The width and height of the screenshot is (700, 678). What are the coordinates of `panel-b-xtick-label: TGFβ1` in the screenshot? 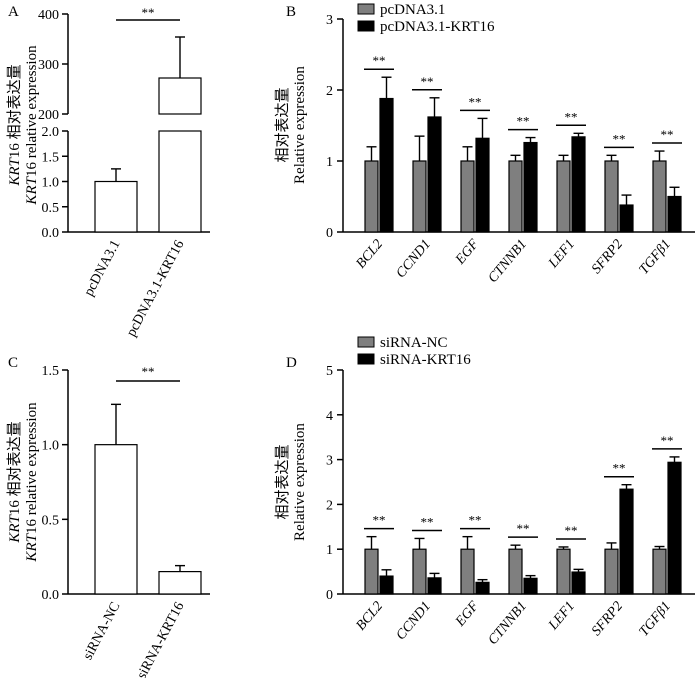 It's located at (655, 257).